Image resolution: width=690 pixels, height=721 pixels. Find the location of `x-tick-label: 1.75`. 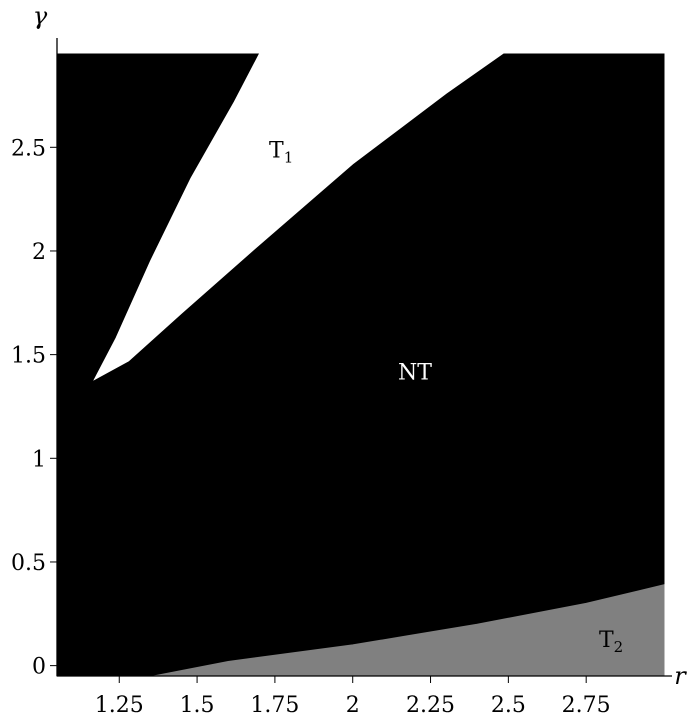

x-tick-label: 1.75 is located at coordinates (274, 705).